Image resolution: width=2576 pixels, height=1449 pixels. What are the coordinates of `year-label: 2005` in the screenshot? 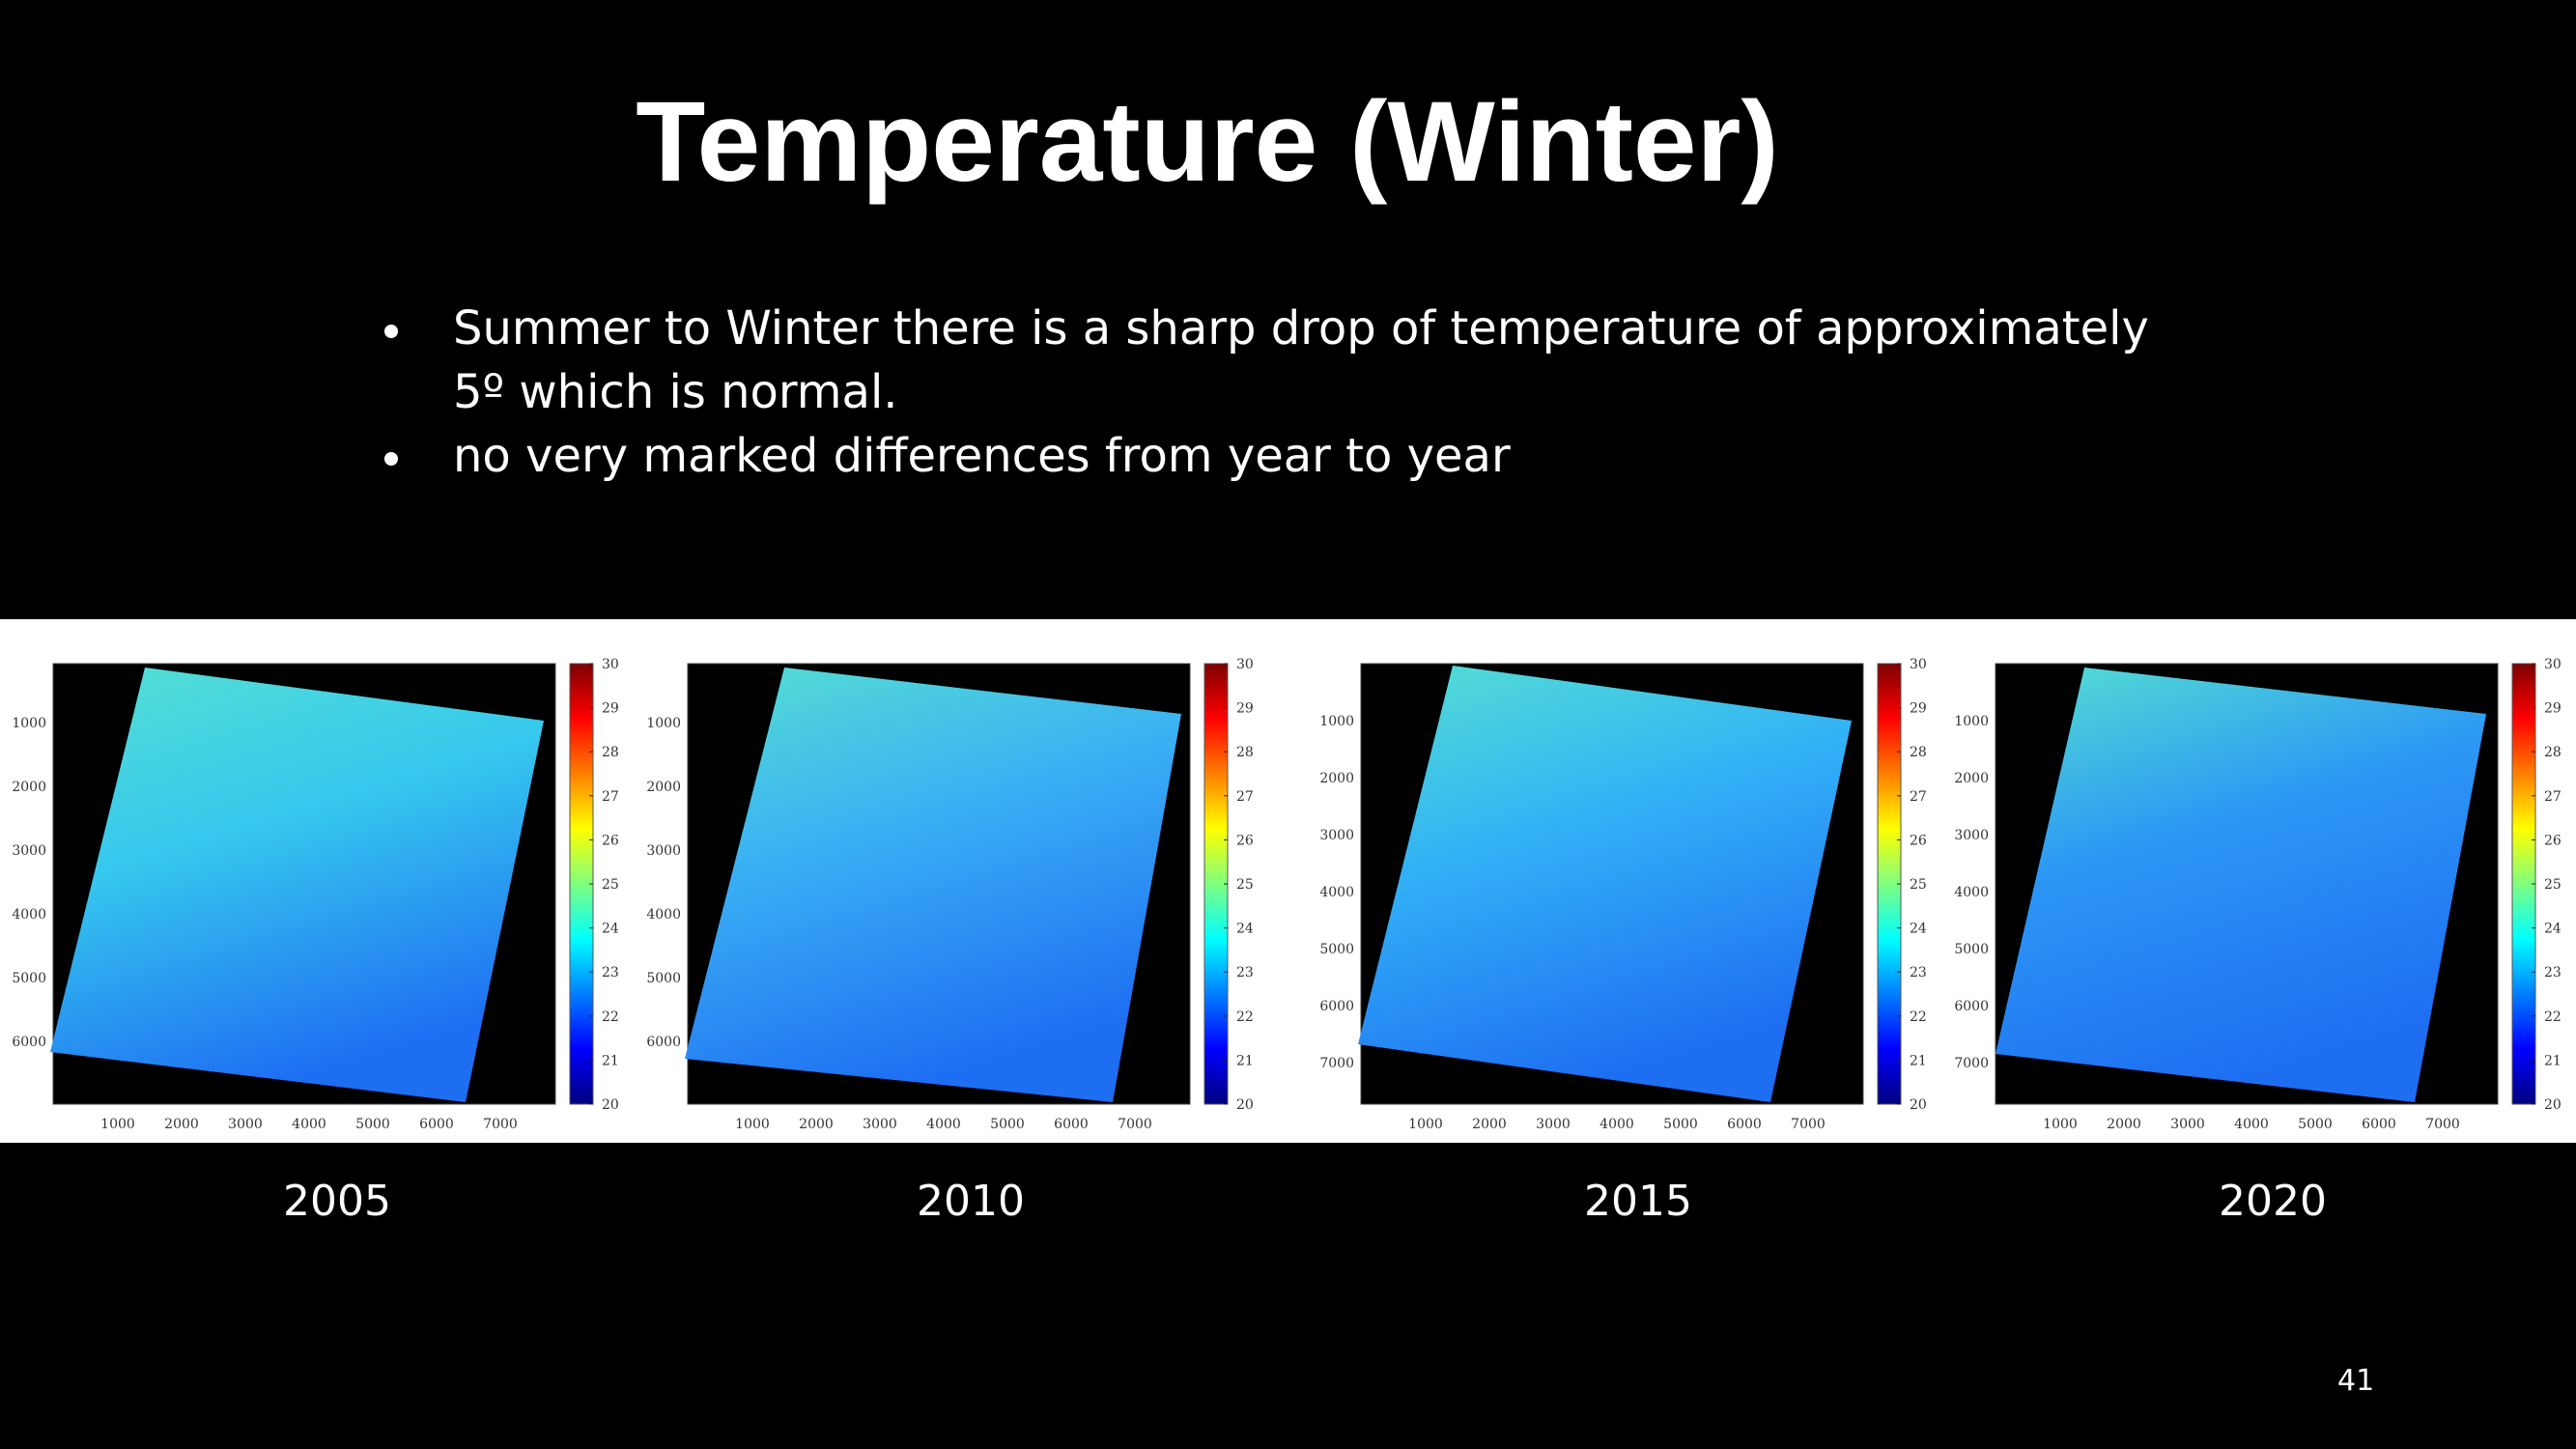 It's located at (337, 1201).